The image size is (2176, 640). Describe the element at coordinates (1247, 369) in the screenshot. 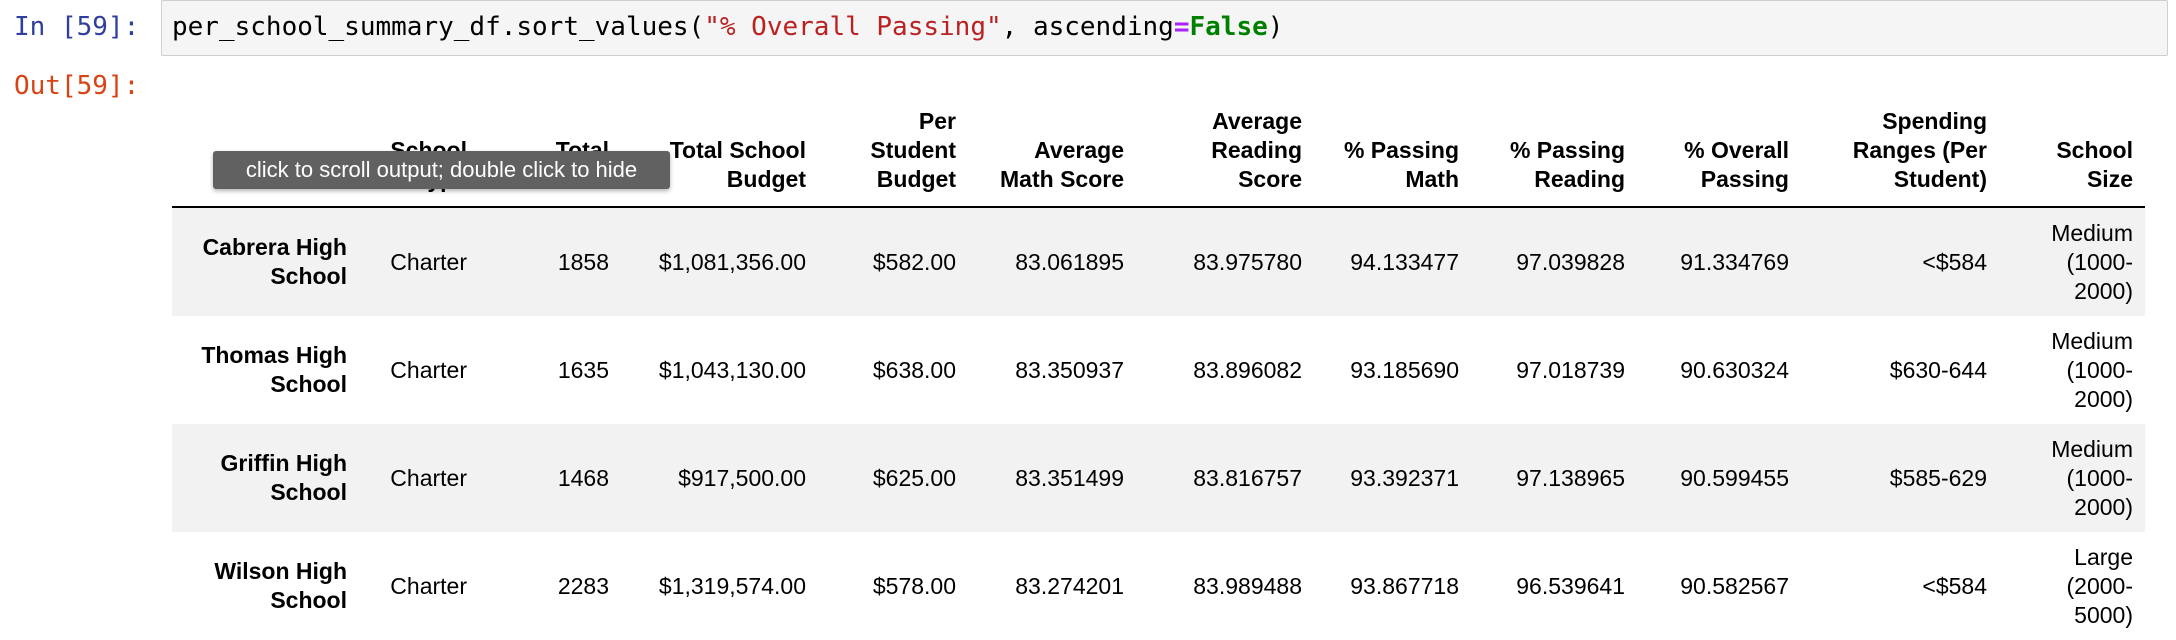

I see `table-cell: 83.896082` at that location.